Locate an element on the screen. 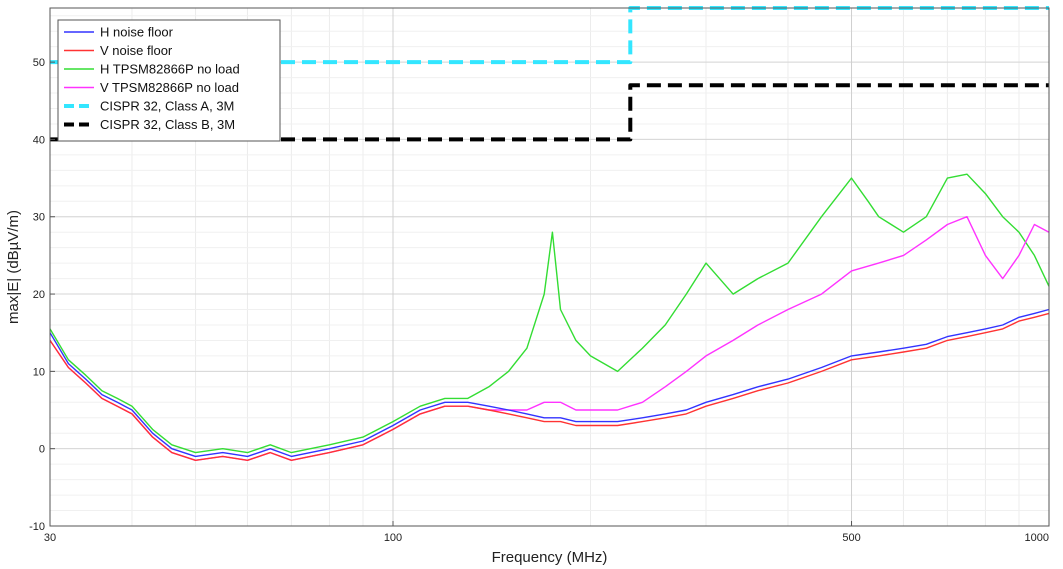 The width and height of the screenshot is (1063, 569). x-tick-label: 500 is located at coordinates (851, 538).